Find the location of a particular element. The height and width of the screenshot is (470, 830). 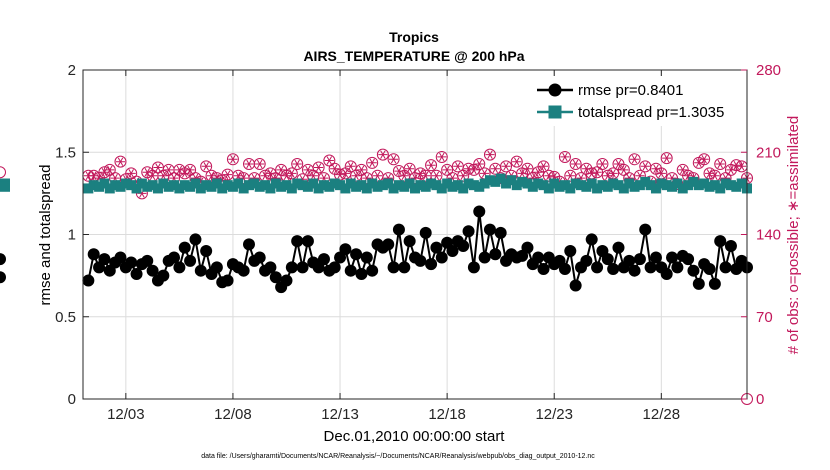

y-right-tick-label: 140 is located at coordinates (768, 235).